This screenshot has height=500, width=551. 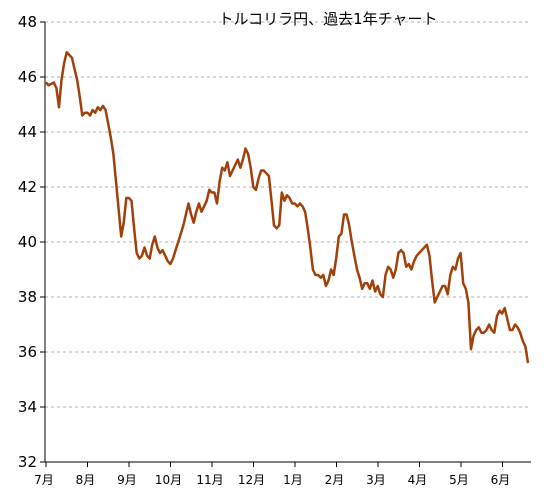 What do you see at coordinates (27, 187) in the screenshot?
I see `y-tick-label: 42` at bounding box center [27, 187].